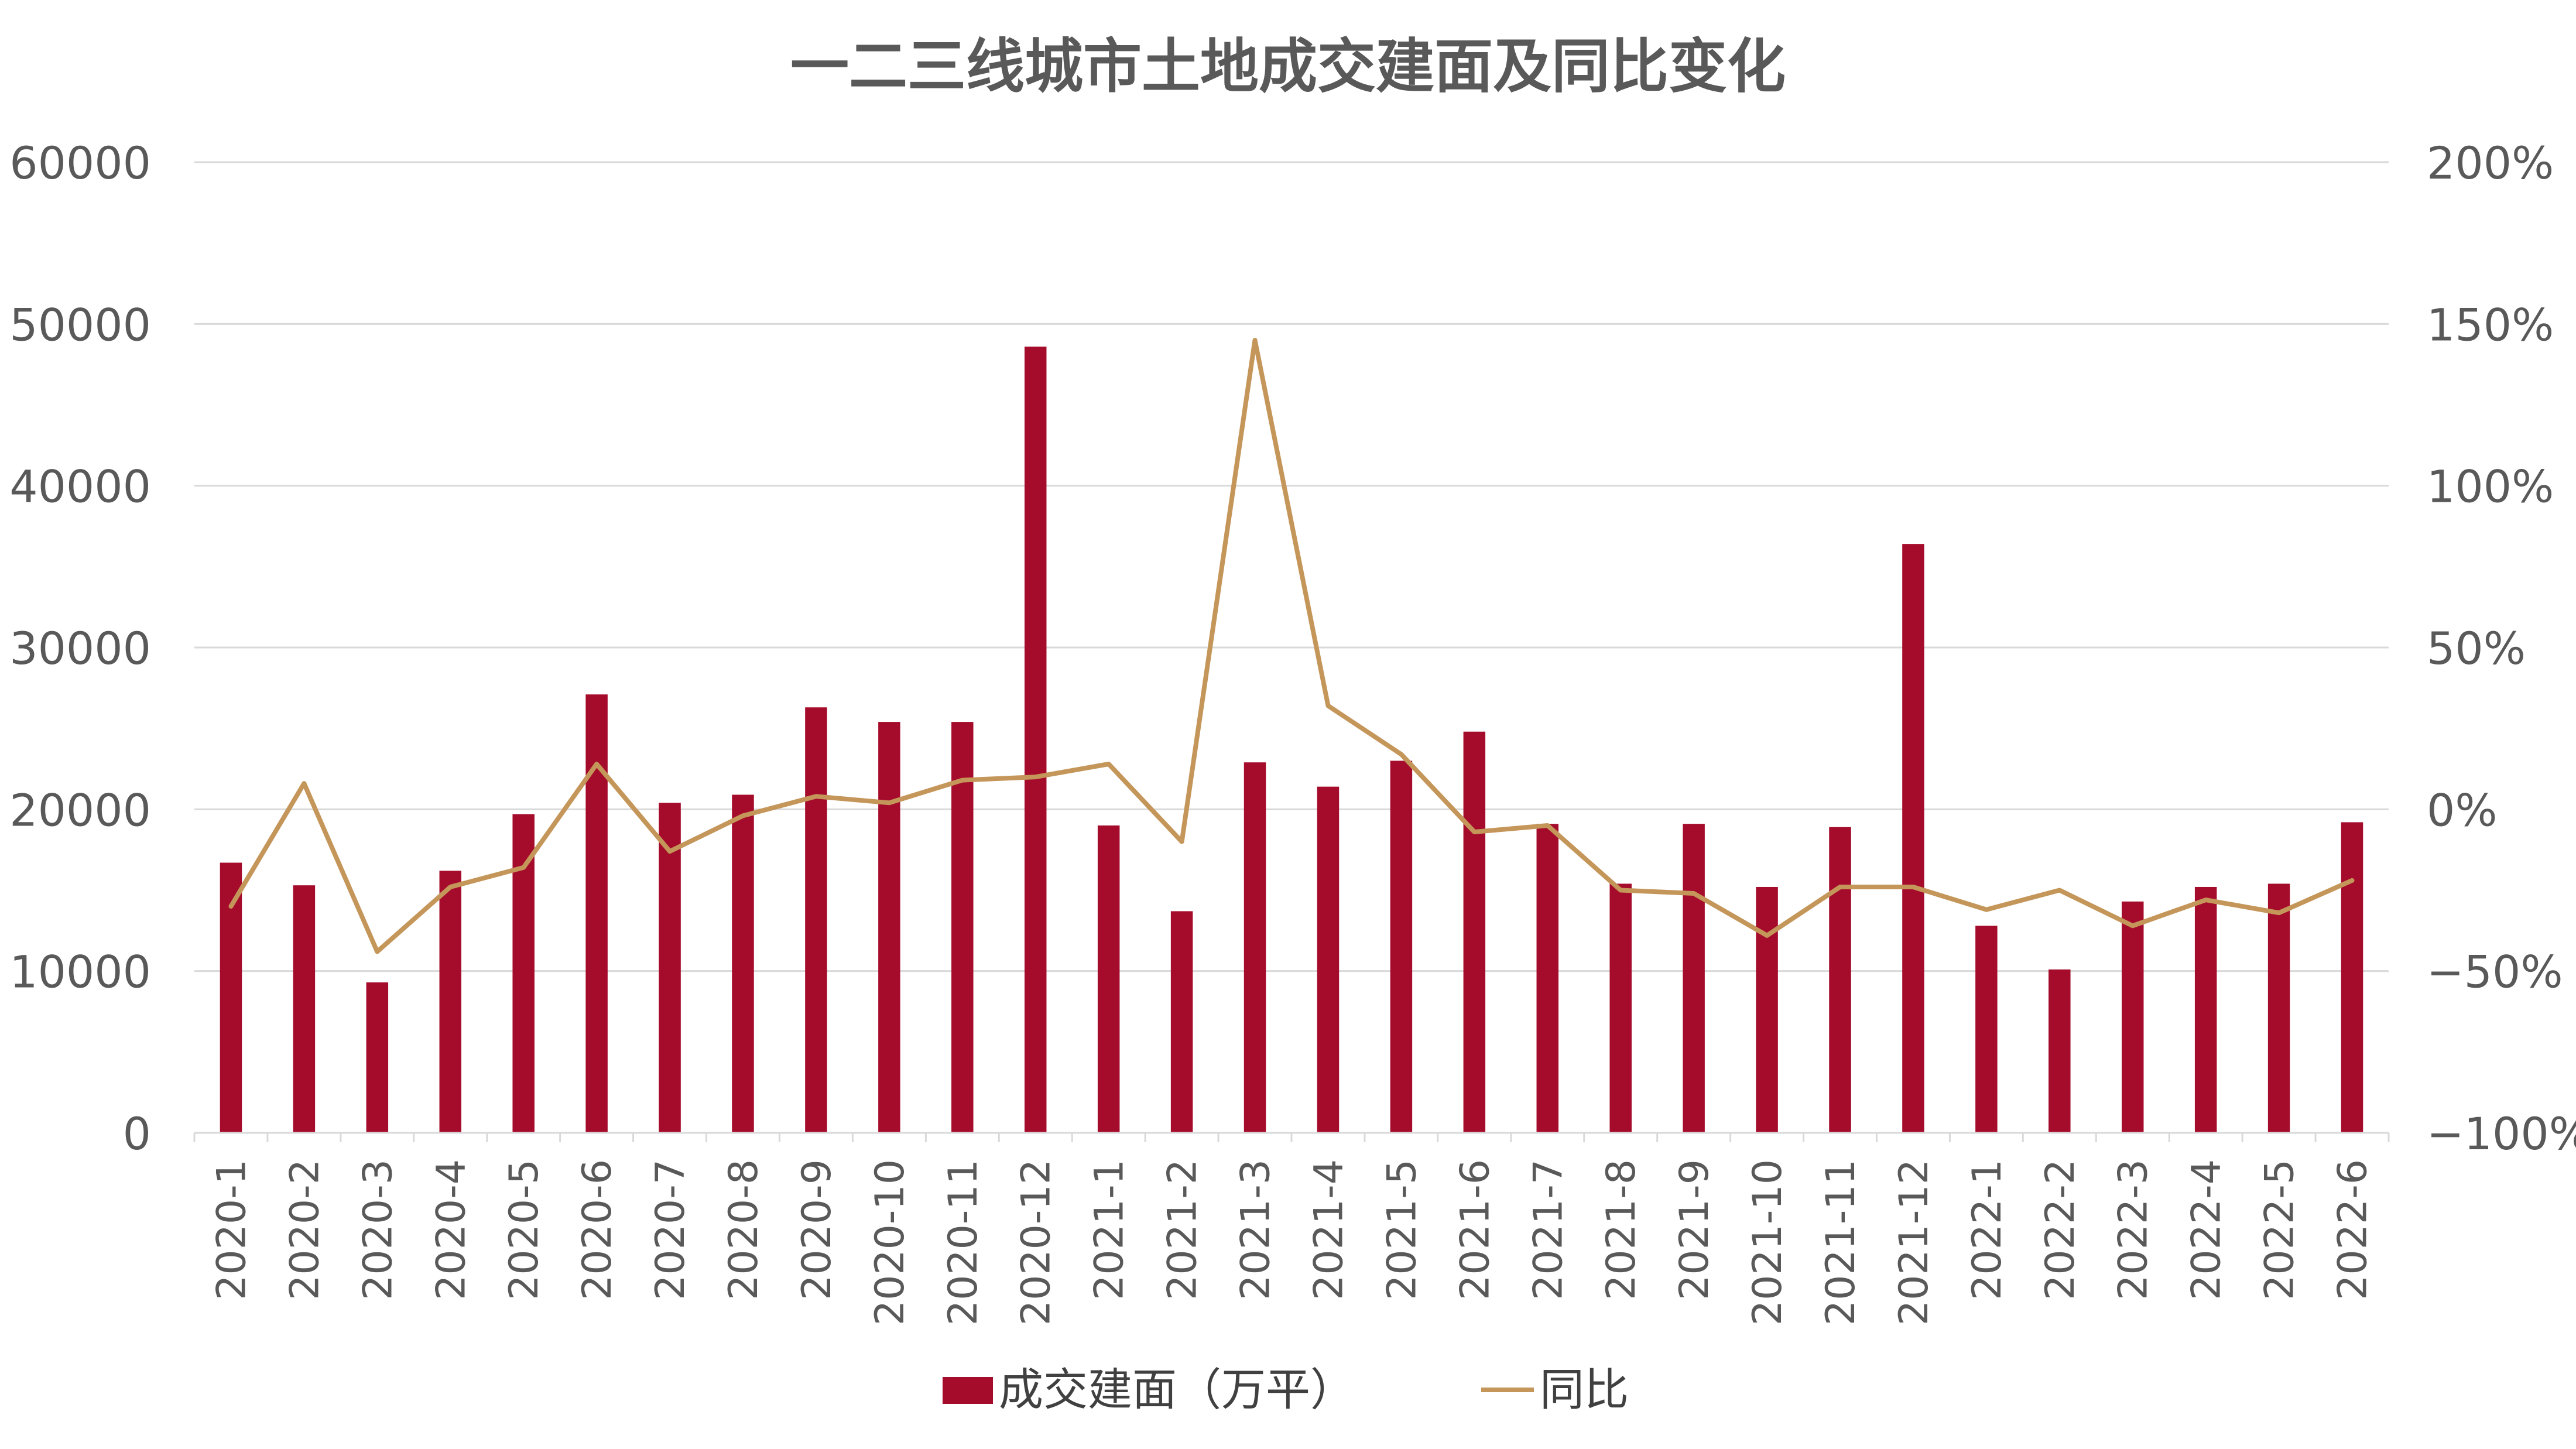 The height and width of the screenshot is (1449, 2576). I want to click on x-tick-label: 2022-4, so click(2207, 1229).